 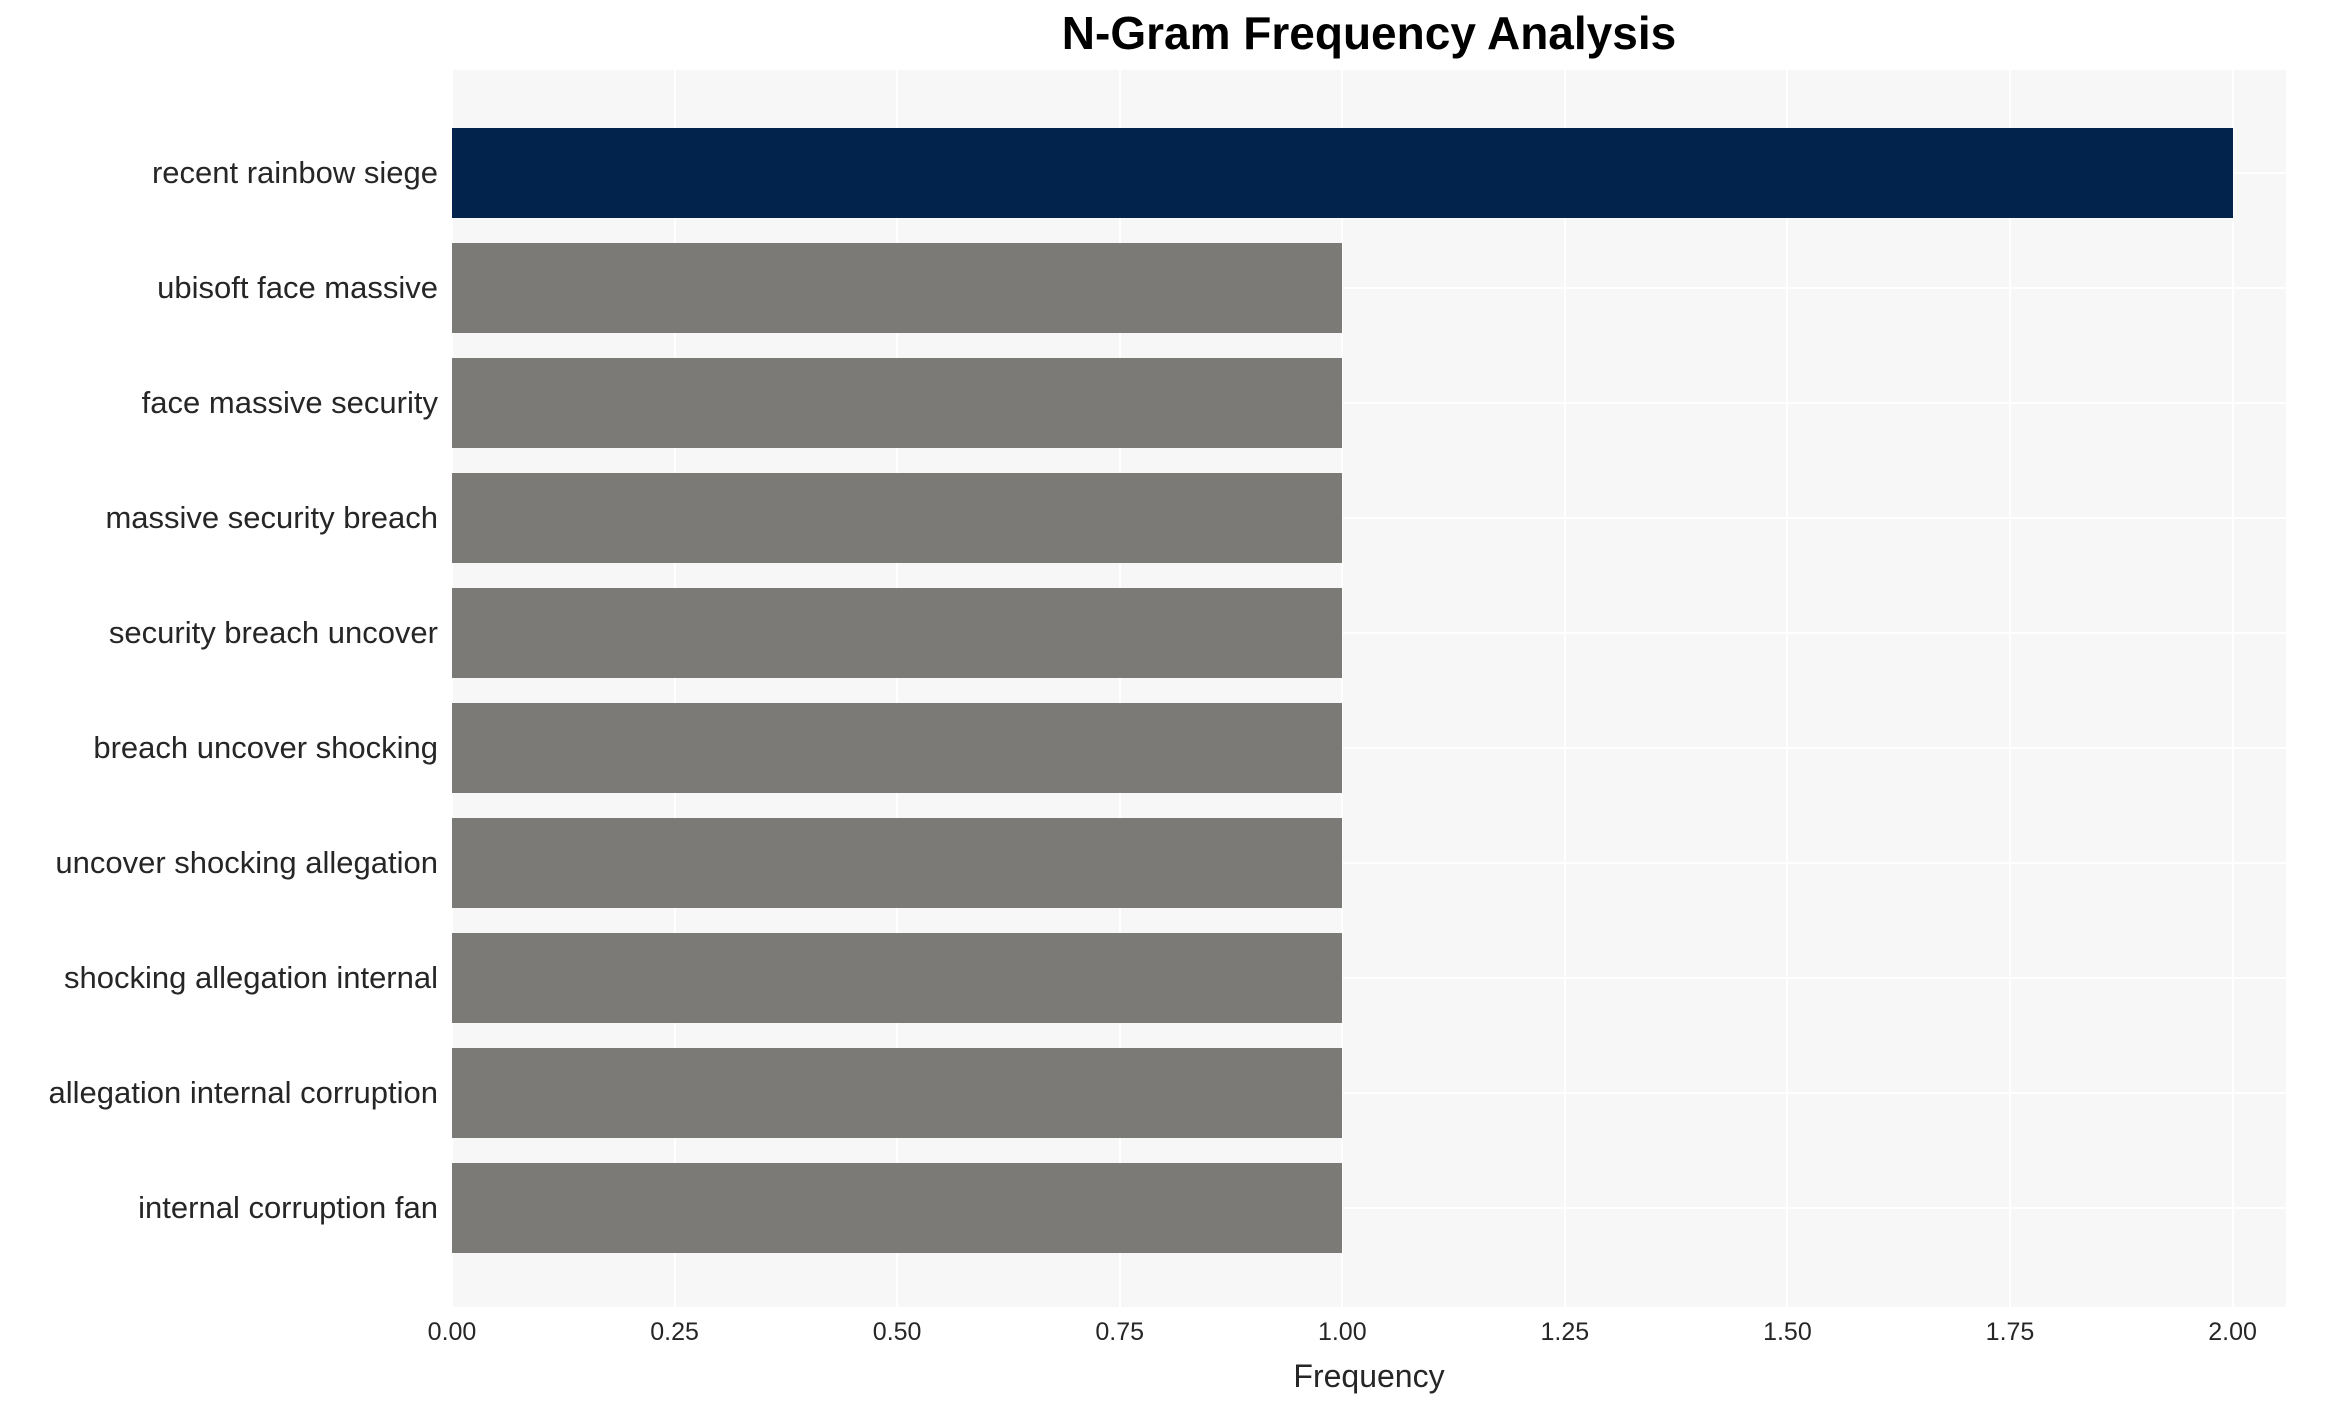 I want to click on x-tick-label: 1.25, so click(x=1565, y=1332).